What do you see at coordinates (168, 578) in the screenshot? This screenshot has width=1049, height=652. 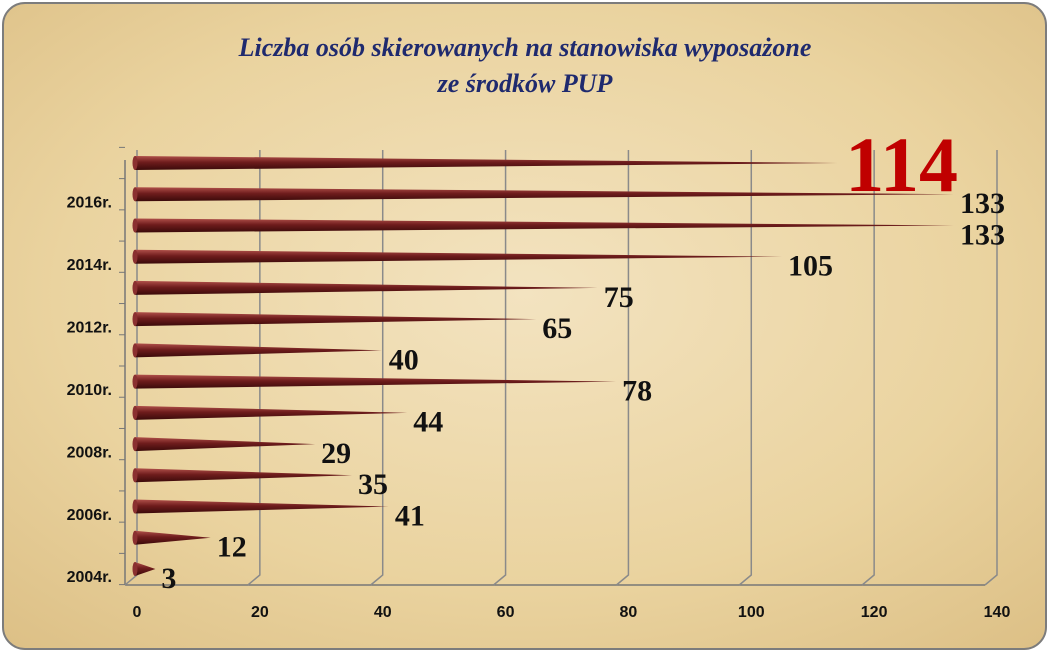 I see `data-label: 3` at bounding box center [168, 578].